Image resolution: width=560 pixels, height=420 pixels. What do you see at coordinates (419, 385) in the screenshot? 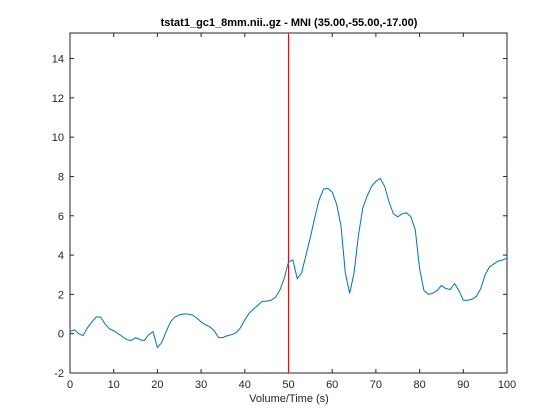
I see `x-tick-label: 80` at bounding box center [419, 385].